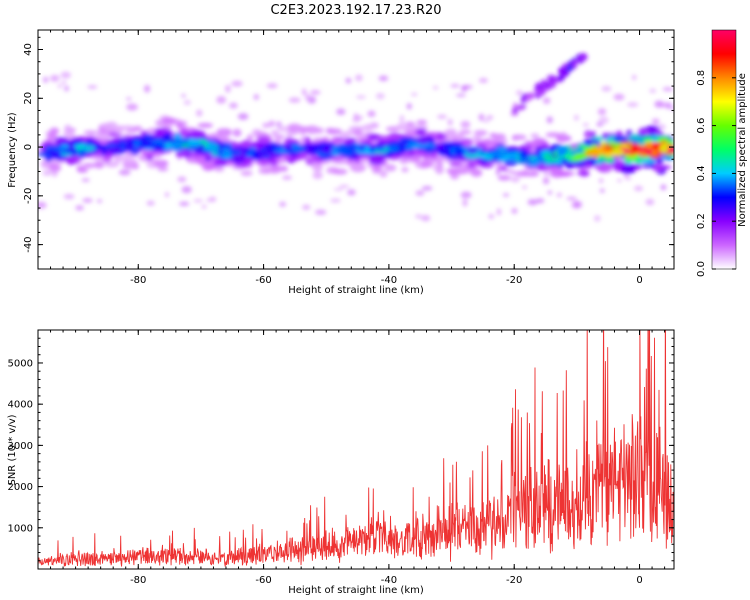  I want to click on figure-title: C2E3.2023.192.17.23.R20, so click(355, 10).